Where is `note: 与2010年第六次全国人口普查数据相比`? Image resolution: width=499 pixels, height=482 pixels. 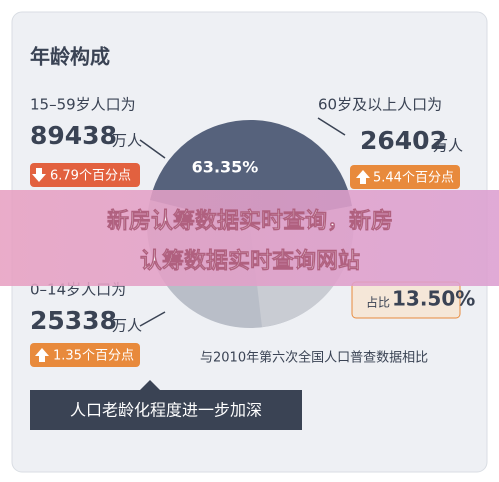
note: 与2010年第六次全国人口普查数据相比 is located at coordinates (314, 358).